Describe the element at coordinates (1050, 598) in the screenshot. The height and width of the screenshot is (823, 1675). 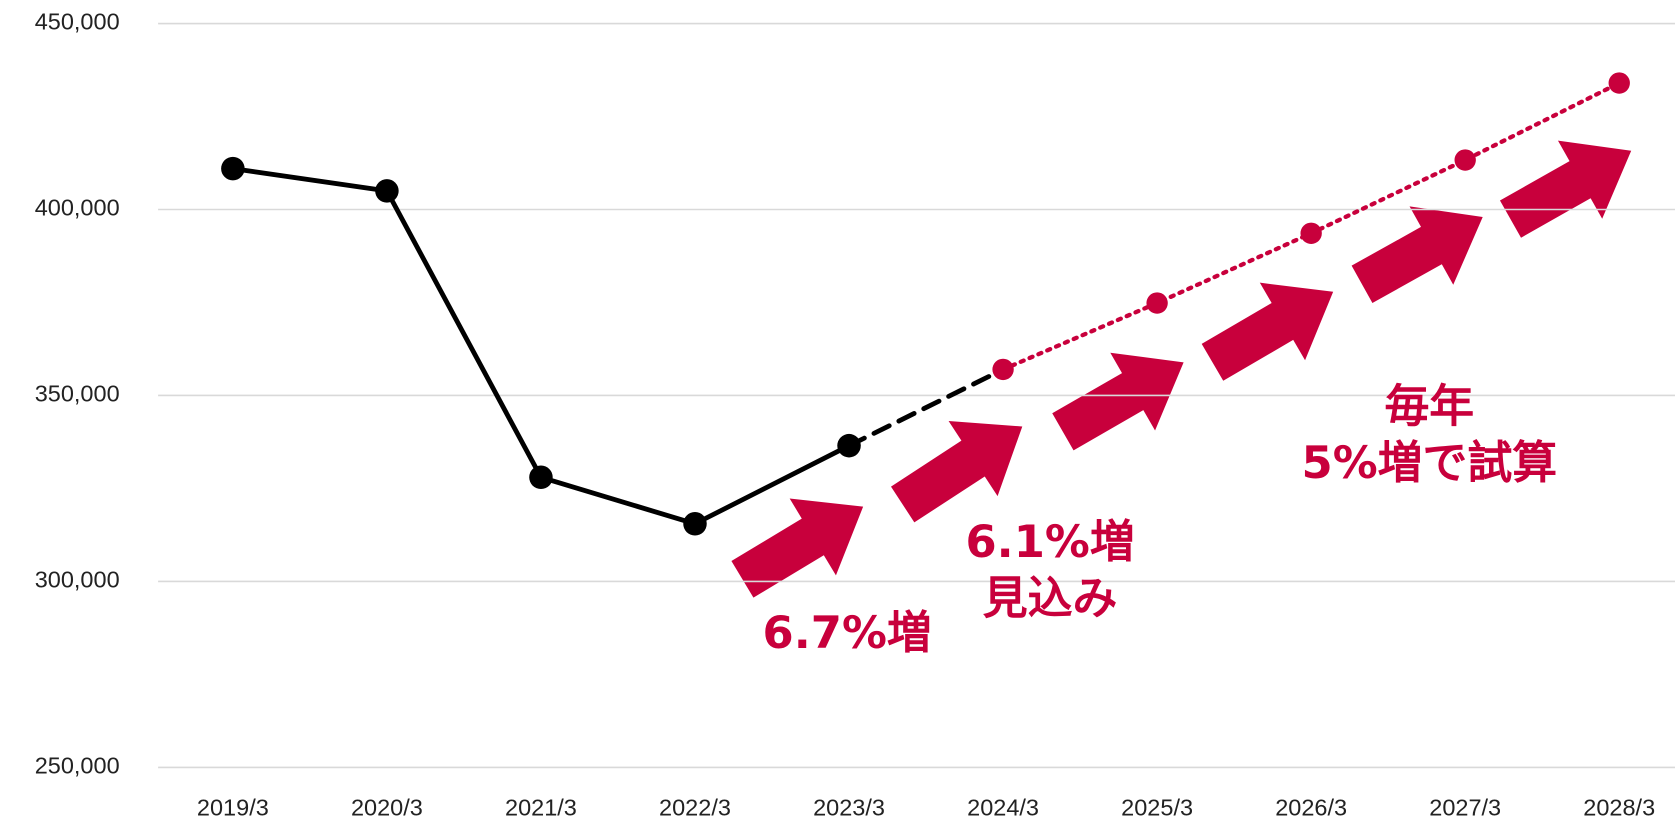
I see `annotation: 見込み` at that location.